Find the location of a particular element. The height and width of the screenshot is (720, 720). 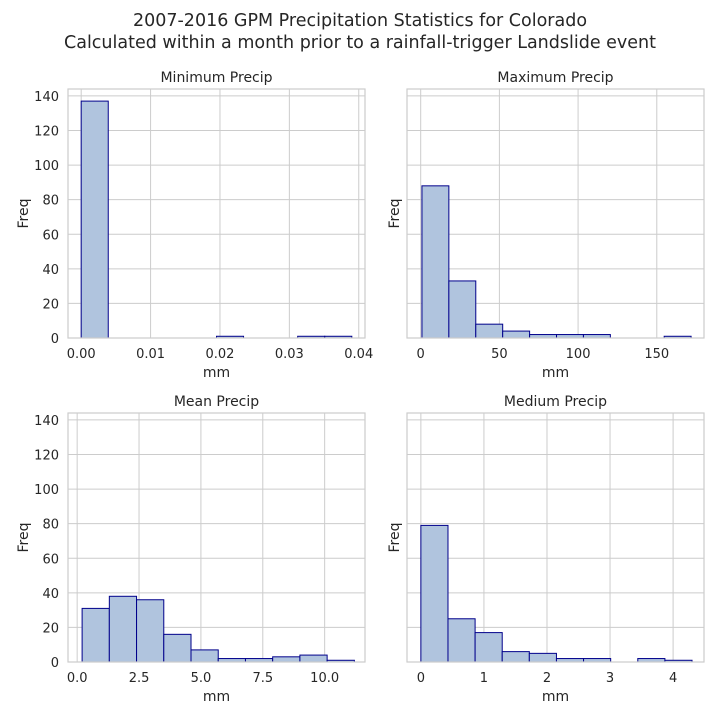

x-tick-label: 0.01 is located at coordinates (150, 354).